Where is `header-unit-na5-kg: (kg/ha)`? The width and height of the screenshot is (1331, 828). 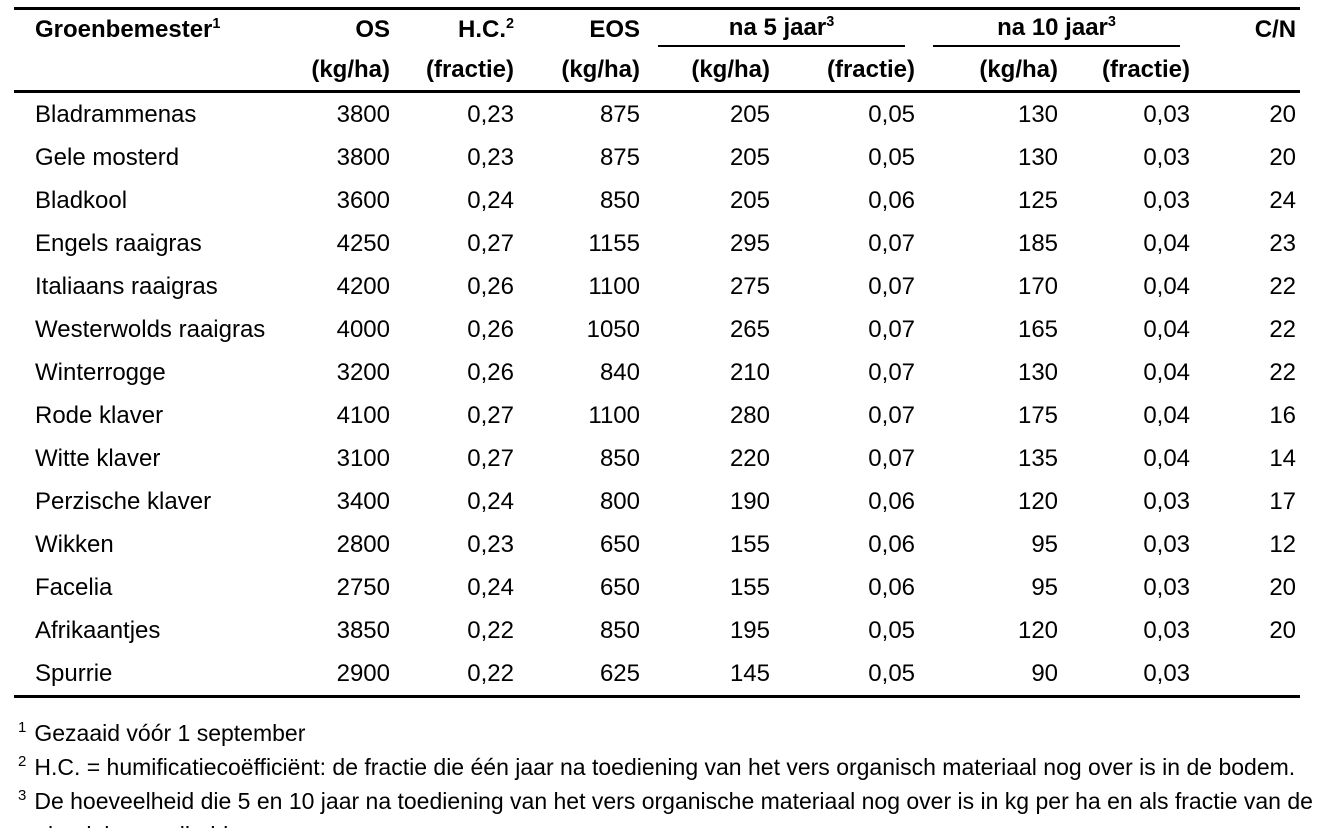 header-unit-na5-kg: (kg/ha) is located at coordinates (709, 71).